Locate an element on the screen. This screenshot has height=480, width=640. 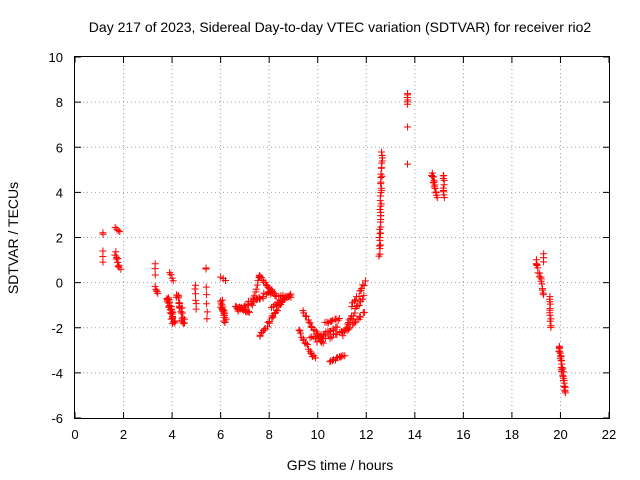
x-tick-label: 2 is located at coordinates (123, 434).